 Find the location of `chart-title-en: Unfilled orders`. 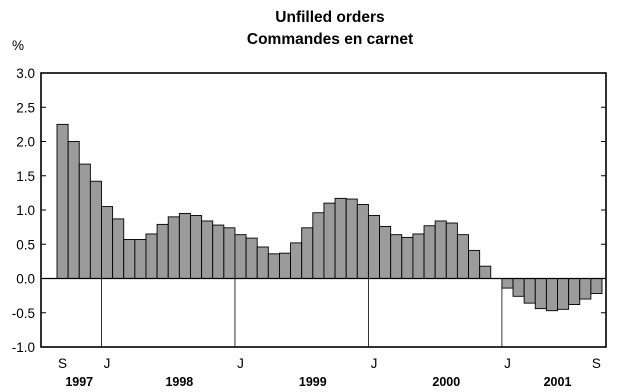

chart-title-en: Unfilled orders is located at coordinates (329, 17).